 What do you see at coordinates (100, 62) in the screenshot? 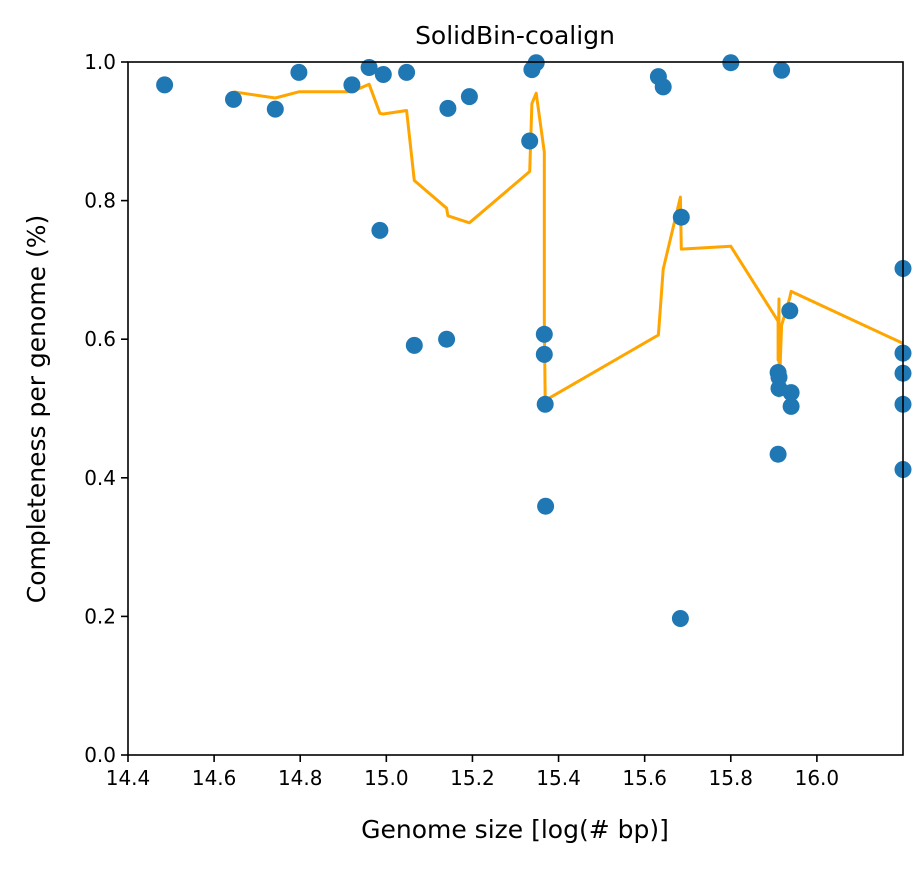
I see `y-tick-label: 1.0` at bounding box center [100, 62].